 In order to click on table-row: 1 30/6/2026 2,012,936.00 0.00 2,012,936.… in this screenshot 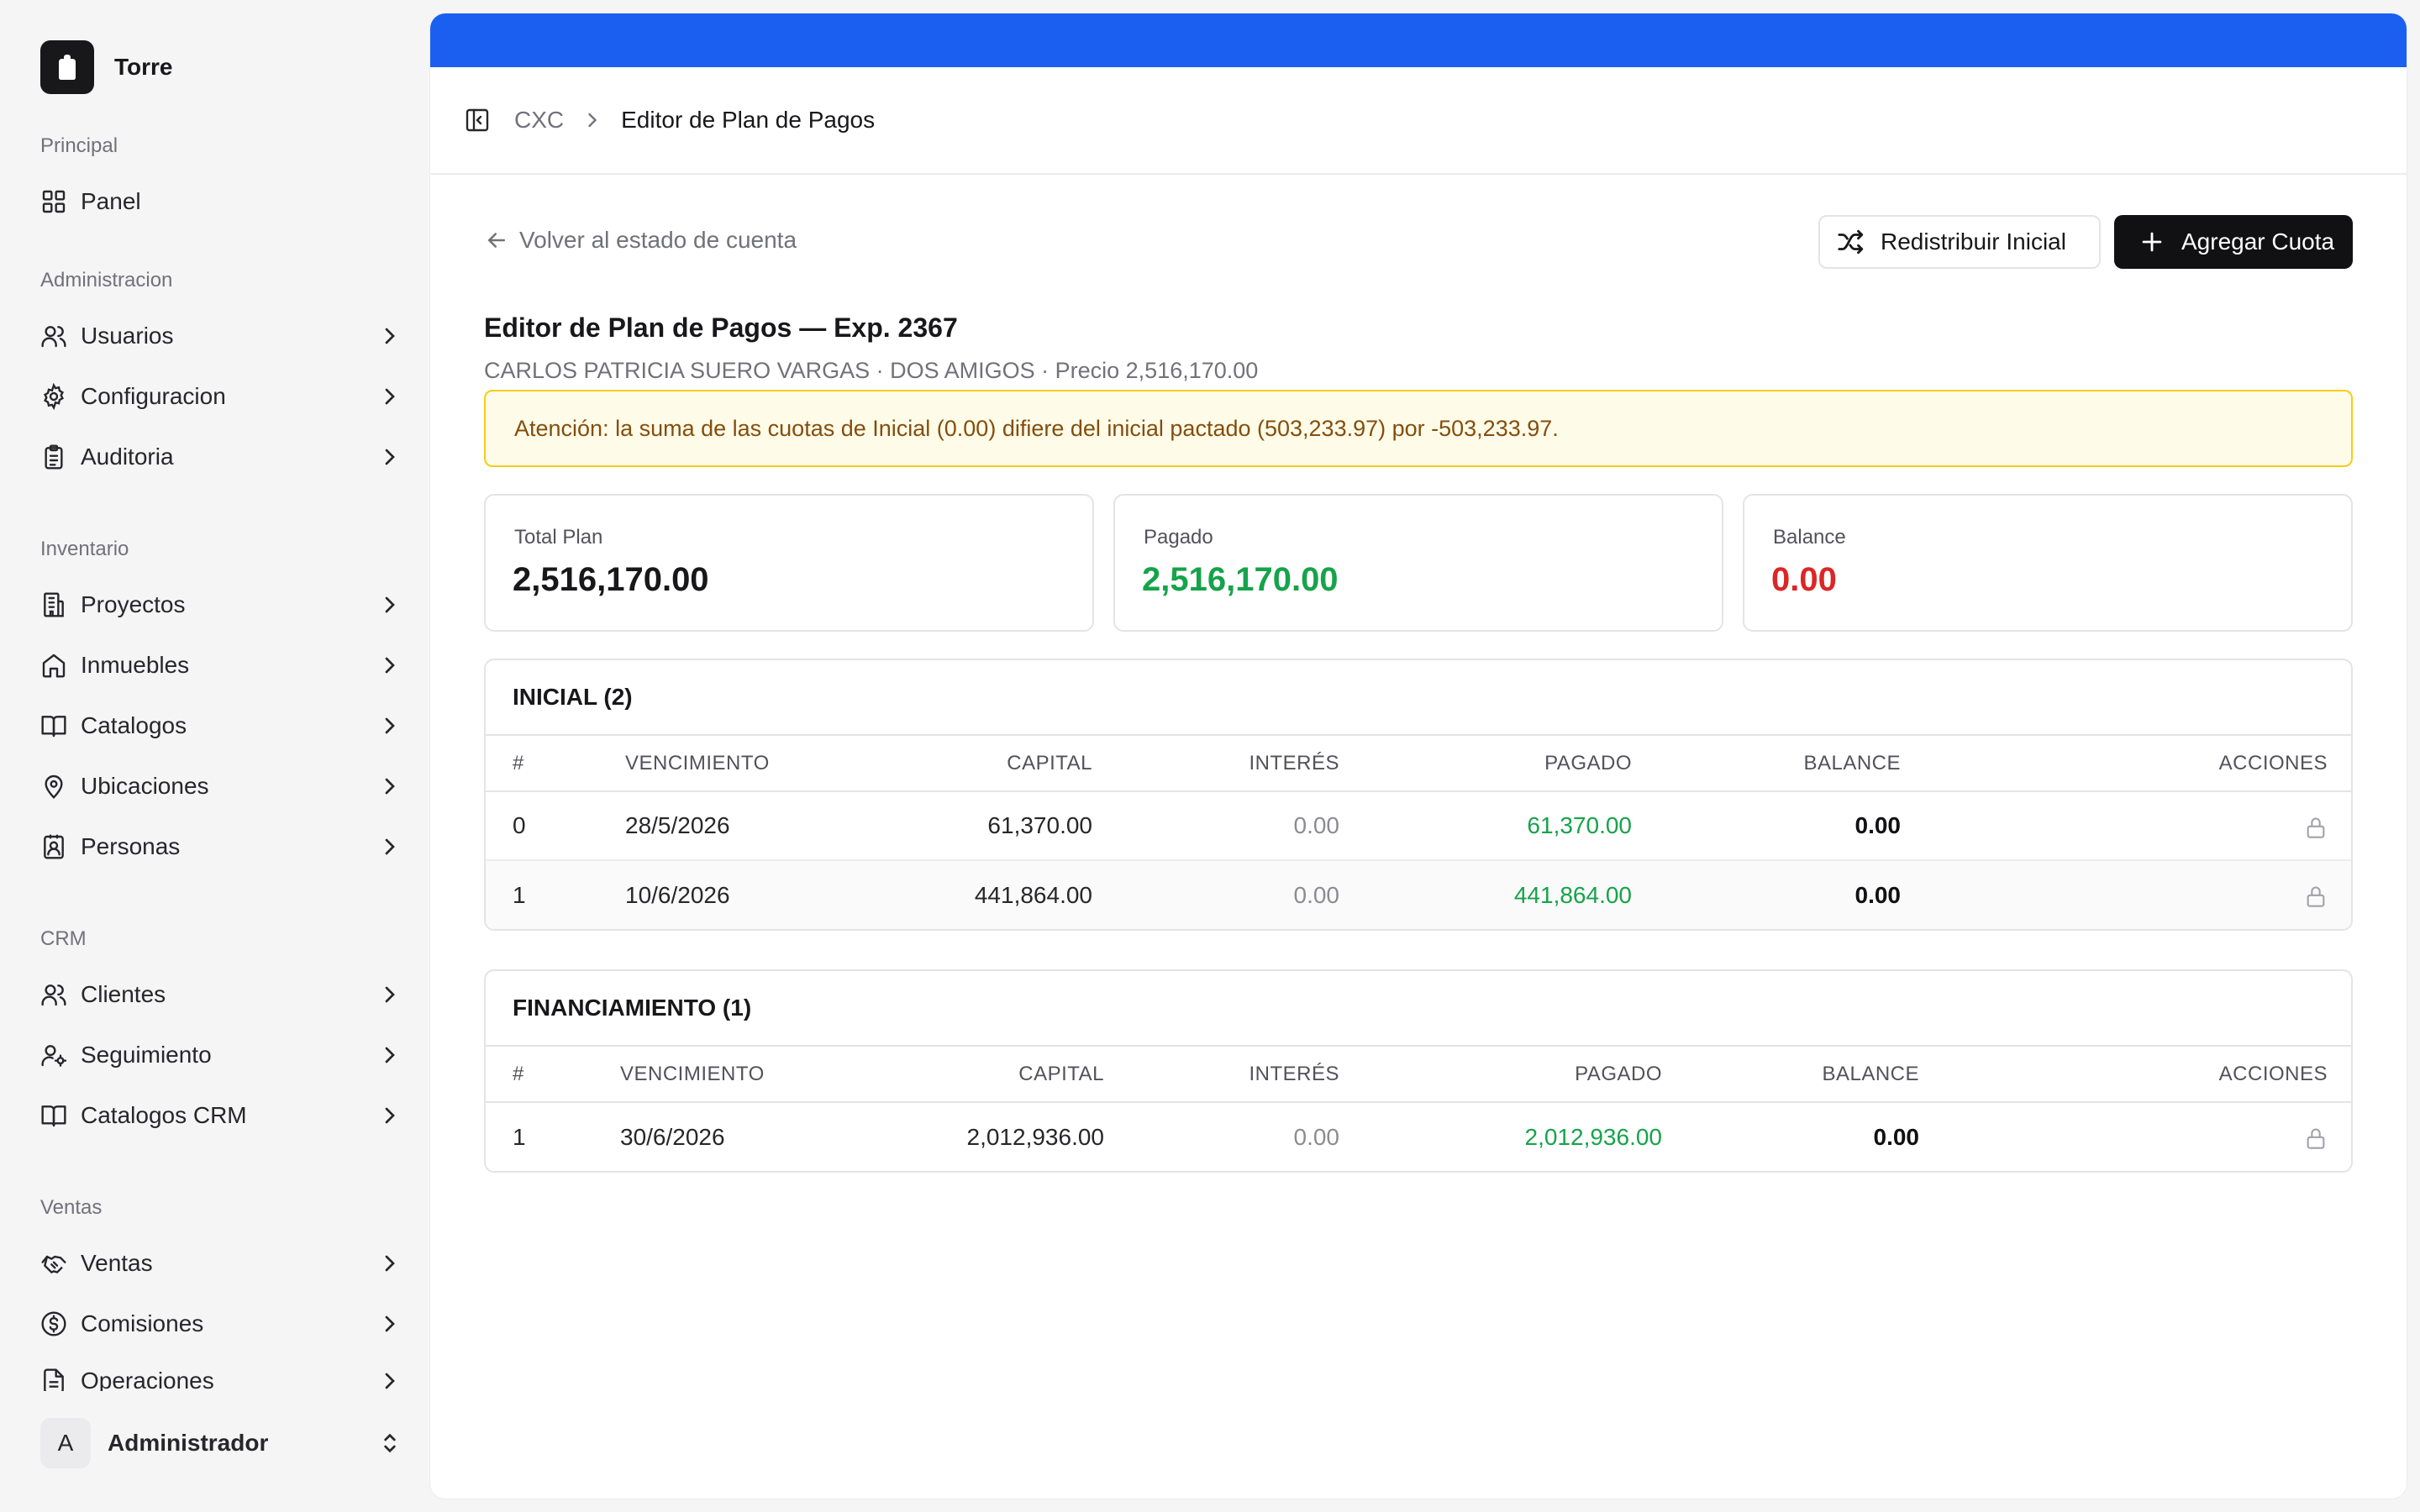, I will do `click(1418, 1136)`.